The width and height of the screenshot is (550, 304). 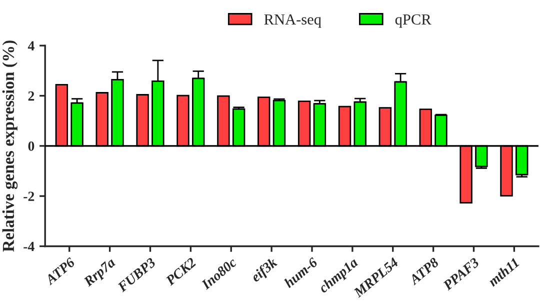 I want to click on y-tick-label: -2, so click(x=29, y=196).